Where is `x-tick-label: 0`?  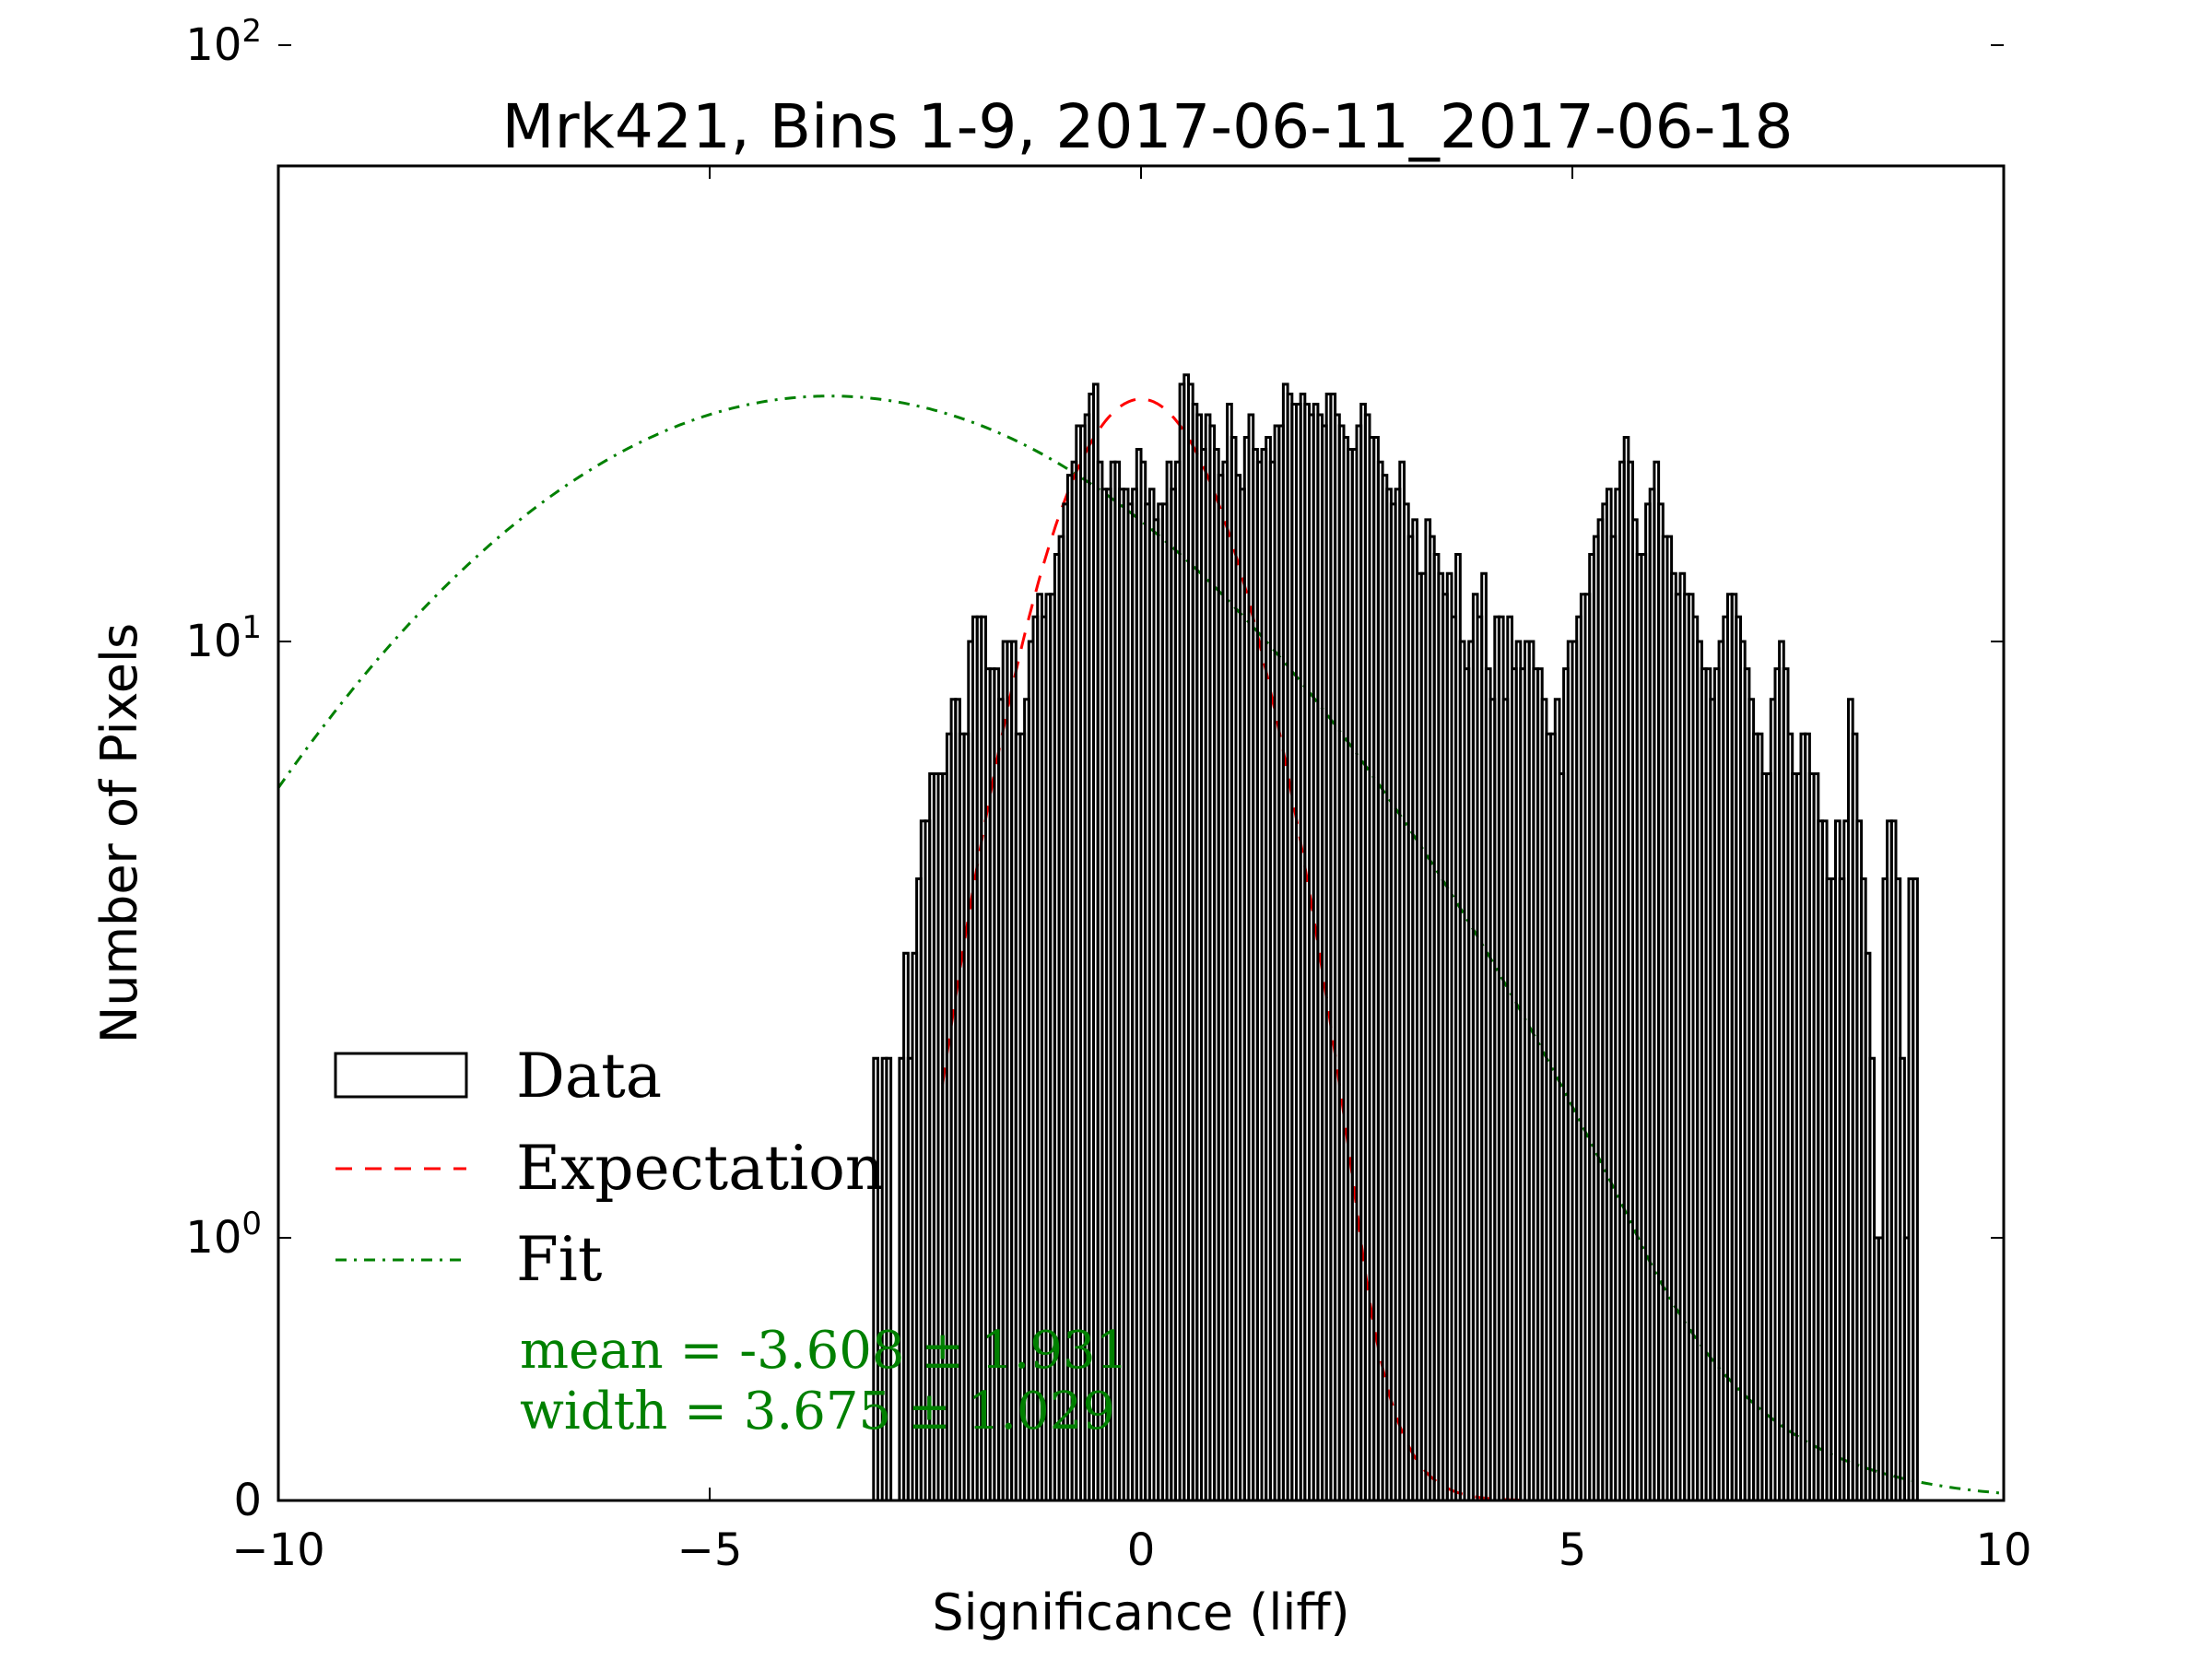 x-tick-label: 0 is located at coordinates (1141, 1550).